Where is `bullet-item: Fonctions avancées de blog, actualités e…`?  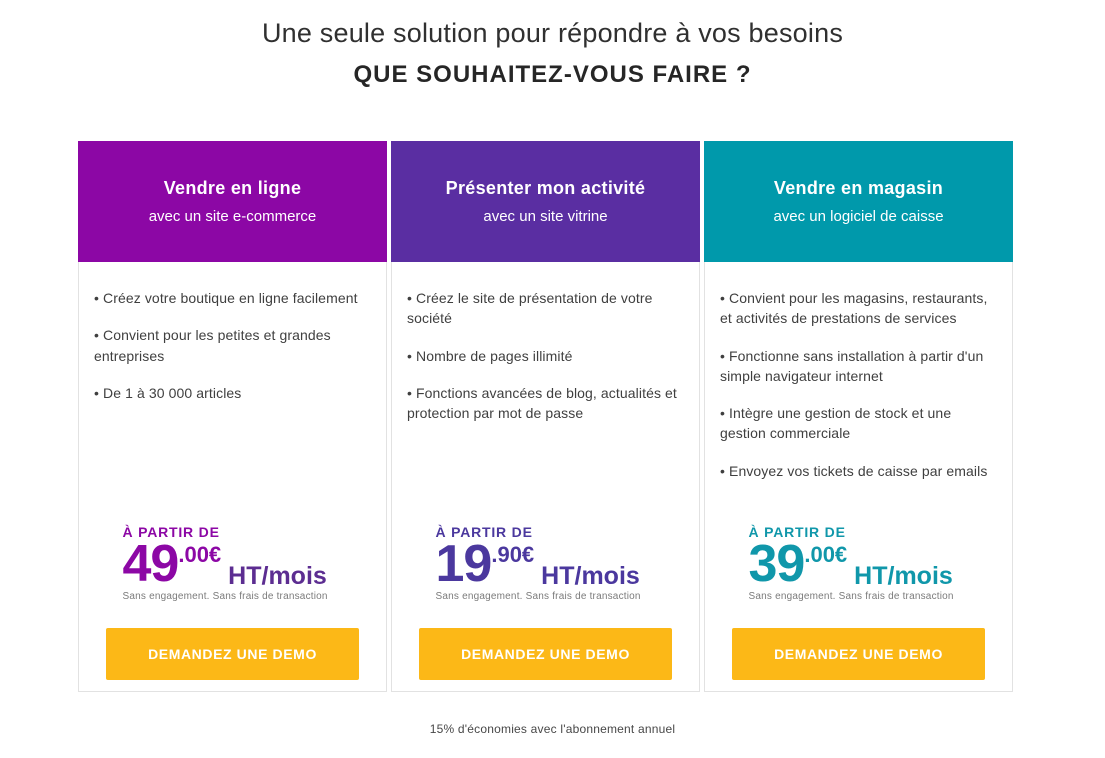
bullet-item: Fonctions avancées de blog, actualités e… is located at coordinates (545, 403).